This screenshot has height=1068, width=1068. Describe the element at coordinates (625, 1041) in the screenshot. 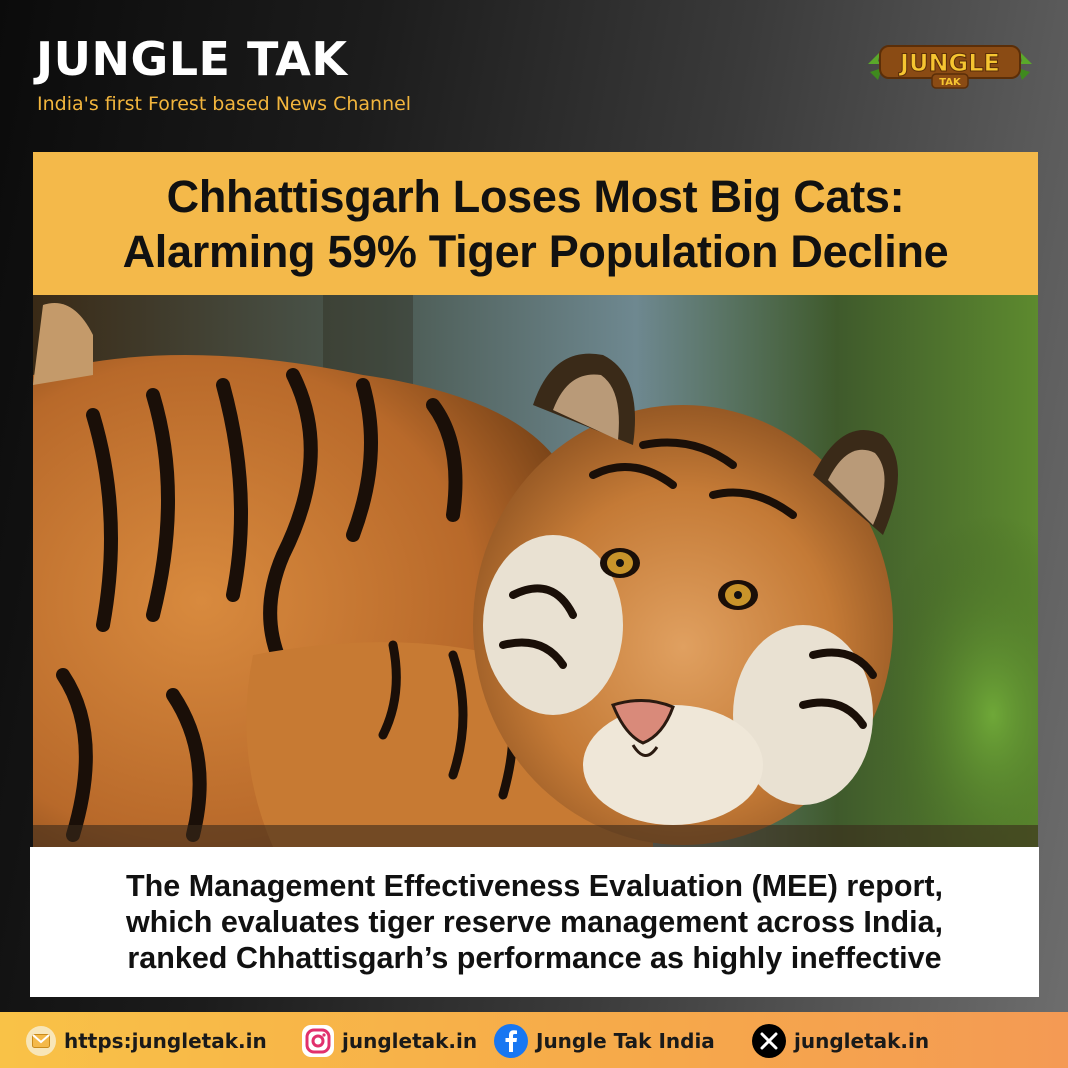

I see `facebook-text: Jungle Tak India` at that location.